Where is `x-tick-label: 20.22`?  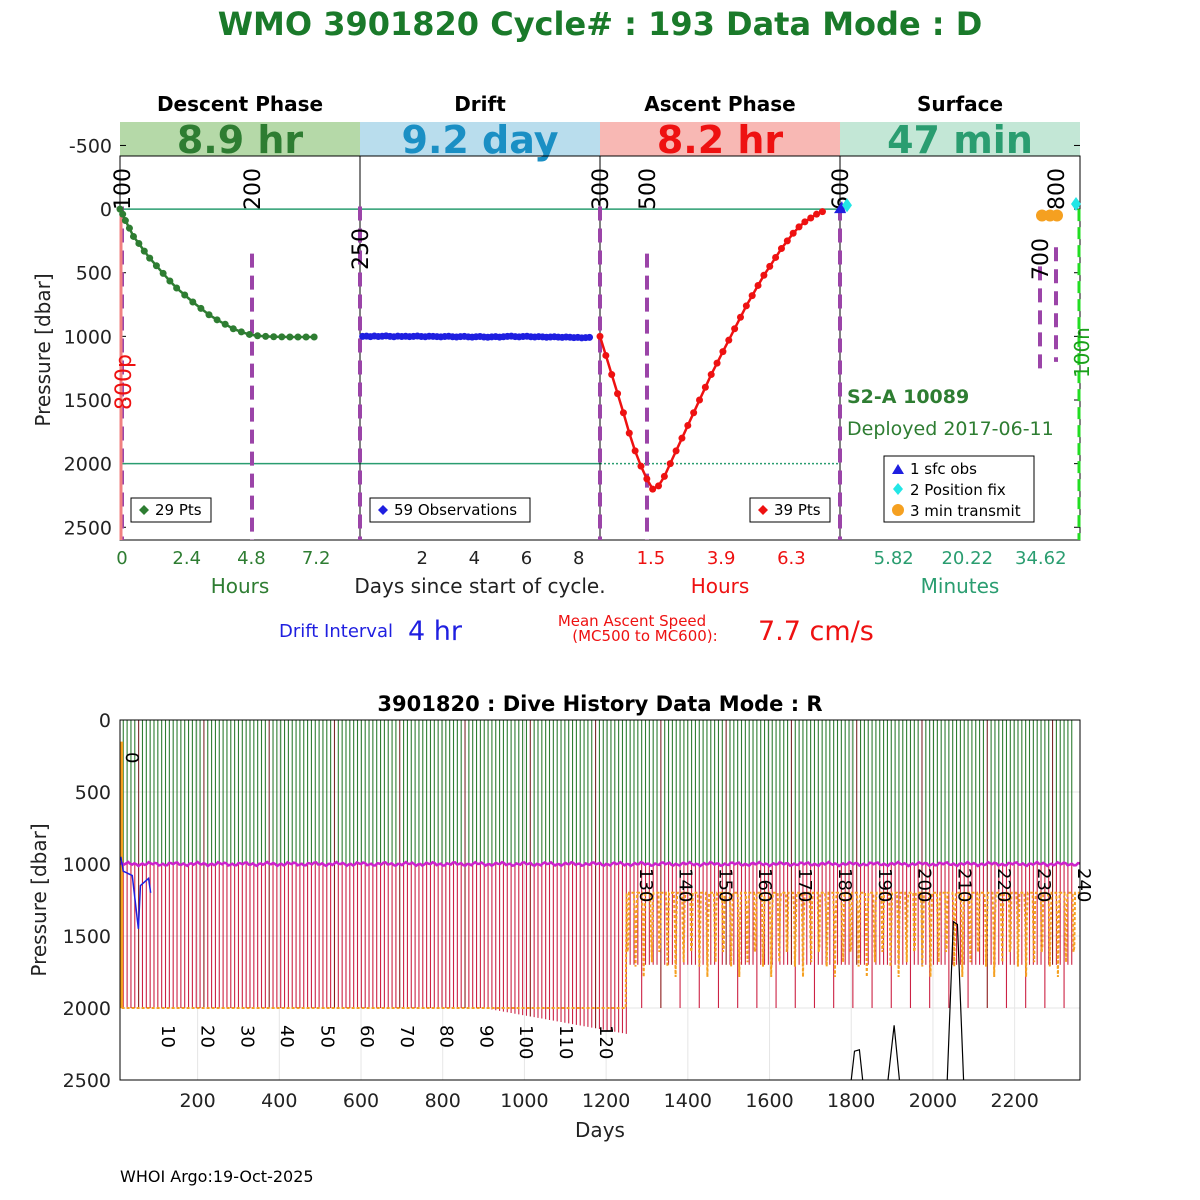
x-tick-label: 20.22 is located at coordinates (967, 558).